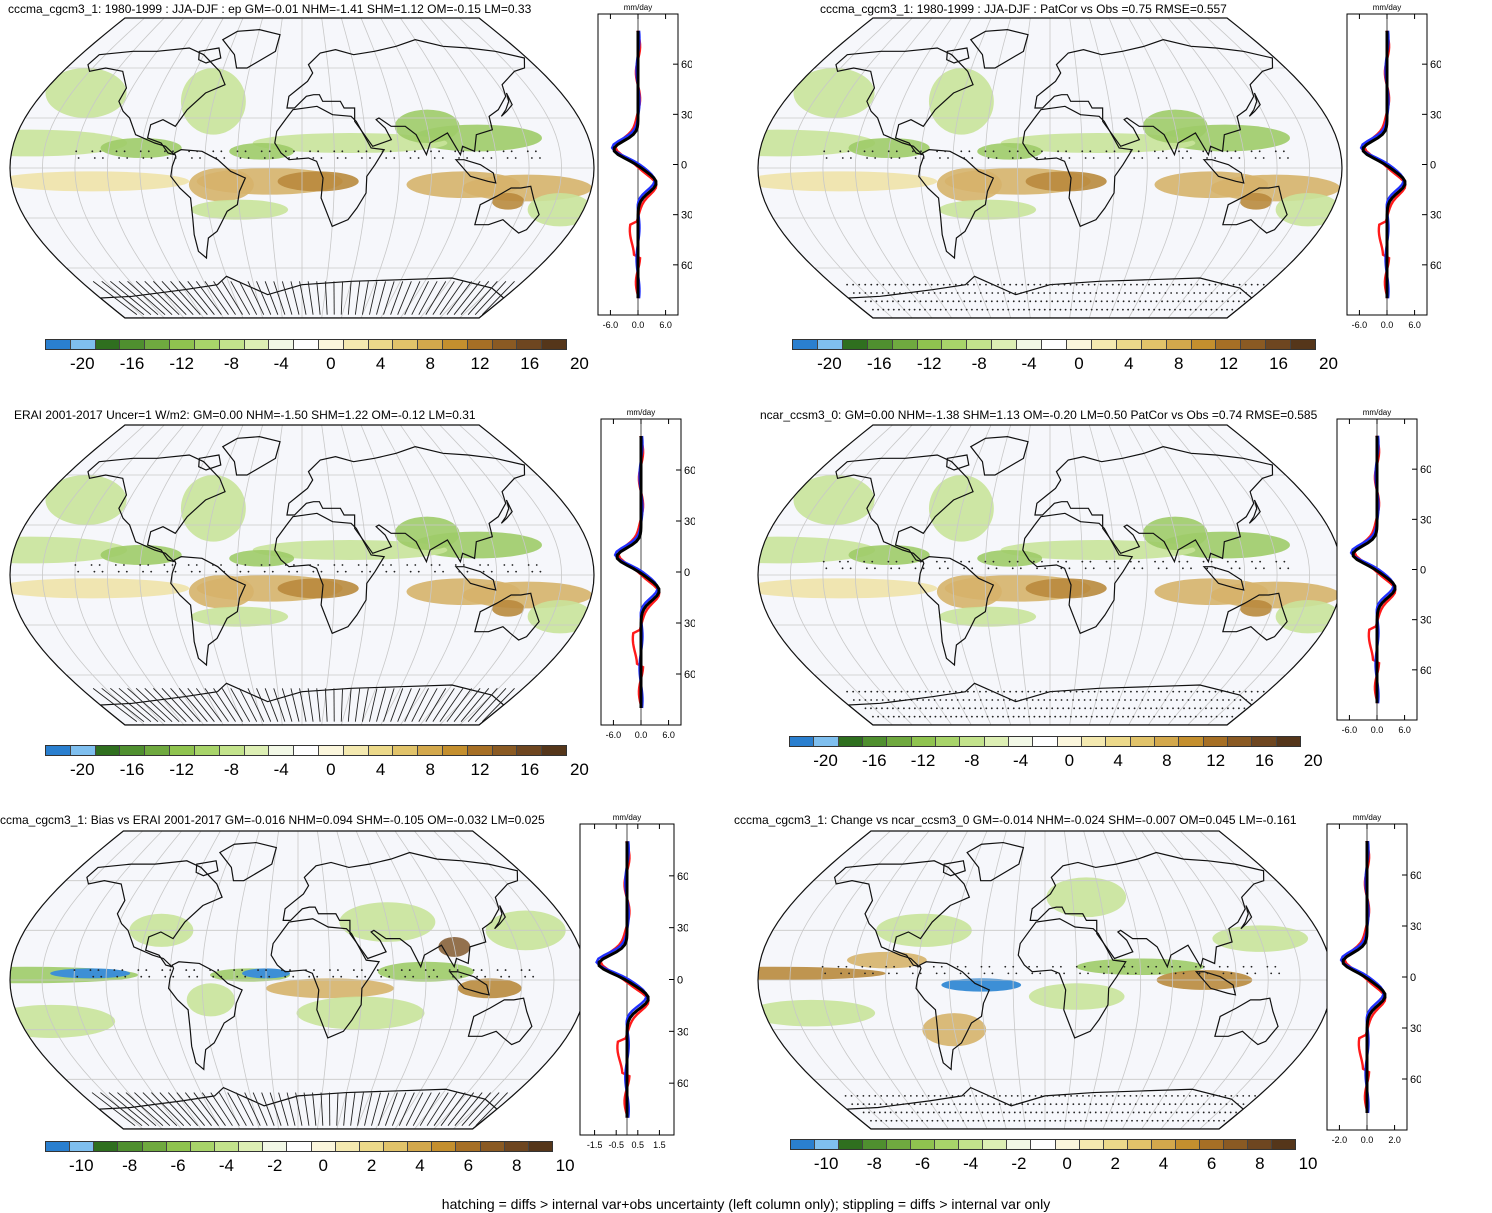 The height and width of the screenshot is (1213, 1492). I want to click on colorbar-labels: -20 -16 -12 -8 -4 0 4 8 12 16 20, so click(1055, 762).